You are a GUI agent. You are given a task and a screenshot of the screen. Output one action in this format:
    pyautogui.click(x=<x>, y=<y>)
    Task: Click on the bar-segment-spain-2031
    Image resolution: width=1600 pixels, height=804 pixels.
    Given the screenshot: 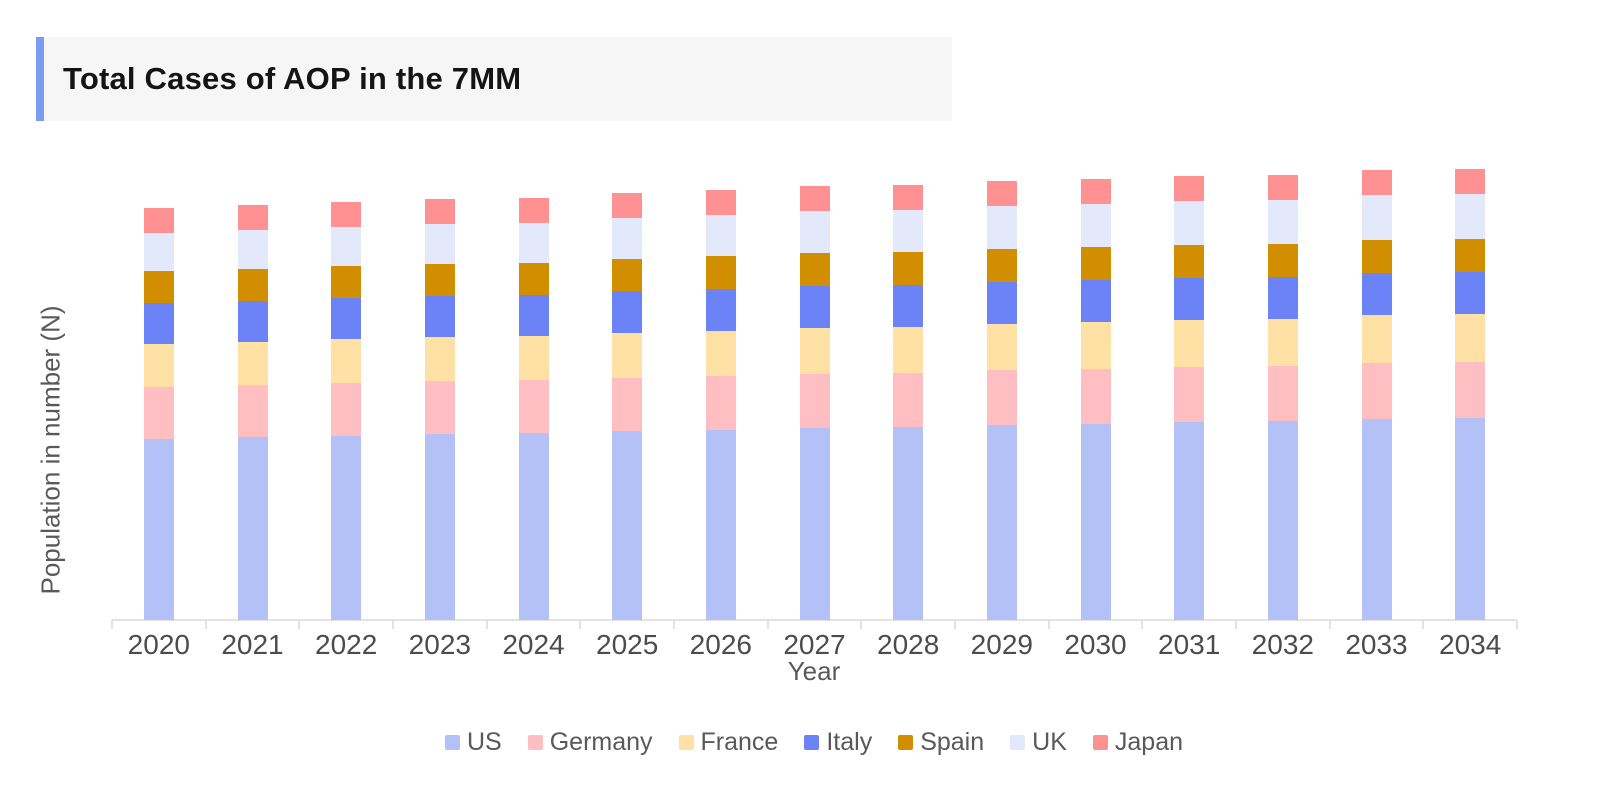 What is the action you would take?
    pyautogui.click(x=1189, y=261)
    